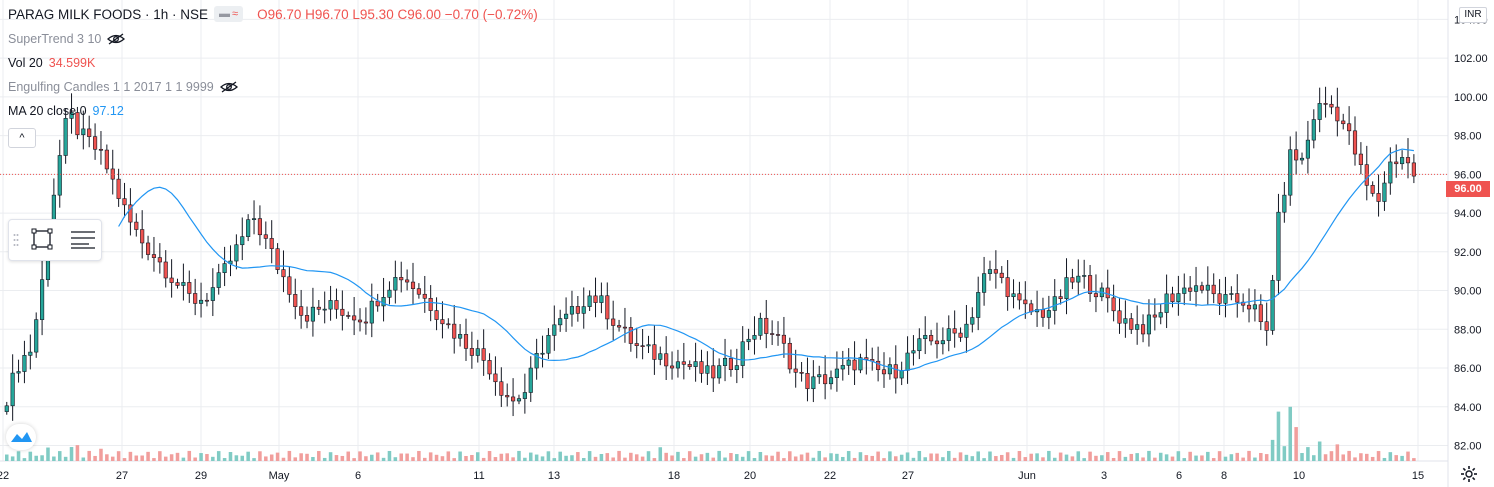 This screenshot has height=487, width=1494. Describe the element at coordinates (66, 111) in the screenshot. I see `indicator-ma: MA 20 close 0 97.12` at that location.